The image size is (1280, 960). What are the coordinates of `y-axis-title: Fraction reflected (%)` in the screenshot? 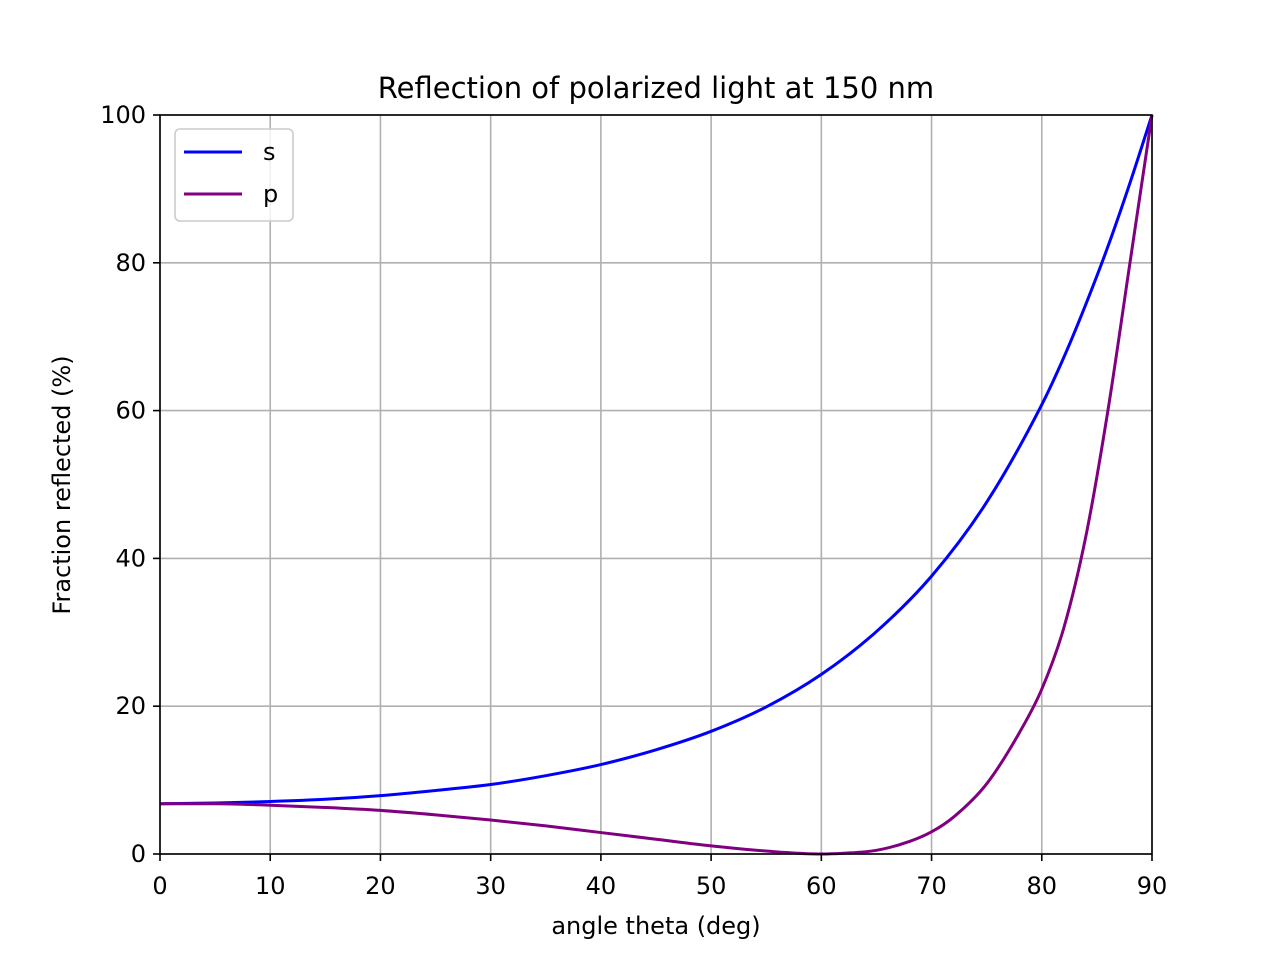 It's located at (62, 484).